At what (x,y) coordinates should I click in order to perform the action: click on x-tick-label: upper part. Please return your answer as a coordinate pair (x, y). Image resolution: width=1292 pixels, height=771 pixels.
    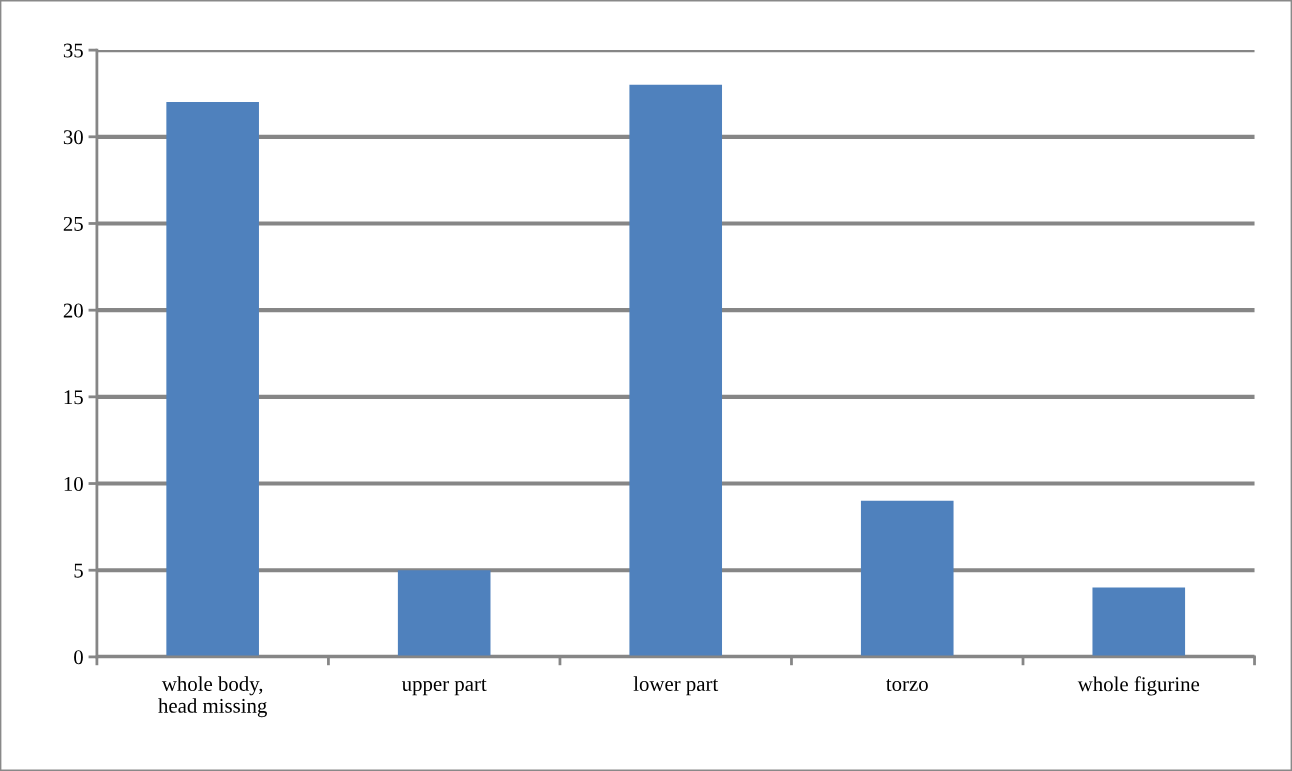
    Looking at the image, I should click on (444, 687).